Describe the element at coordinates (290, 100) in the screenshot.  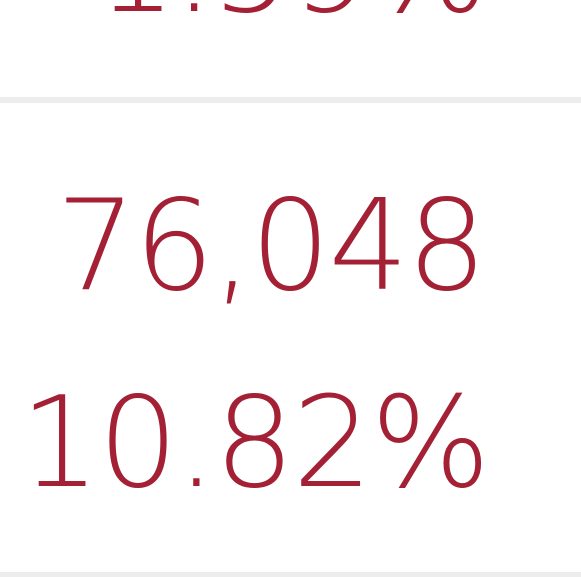
I see `row-divider` at that location.